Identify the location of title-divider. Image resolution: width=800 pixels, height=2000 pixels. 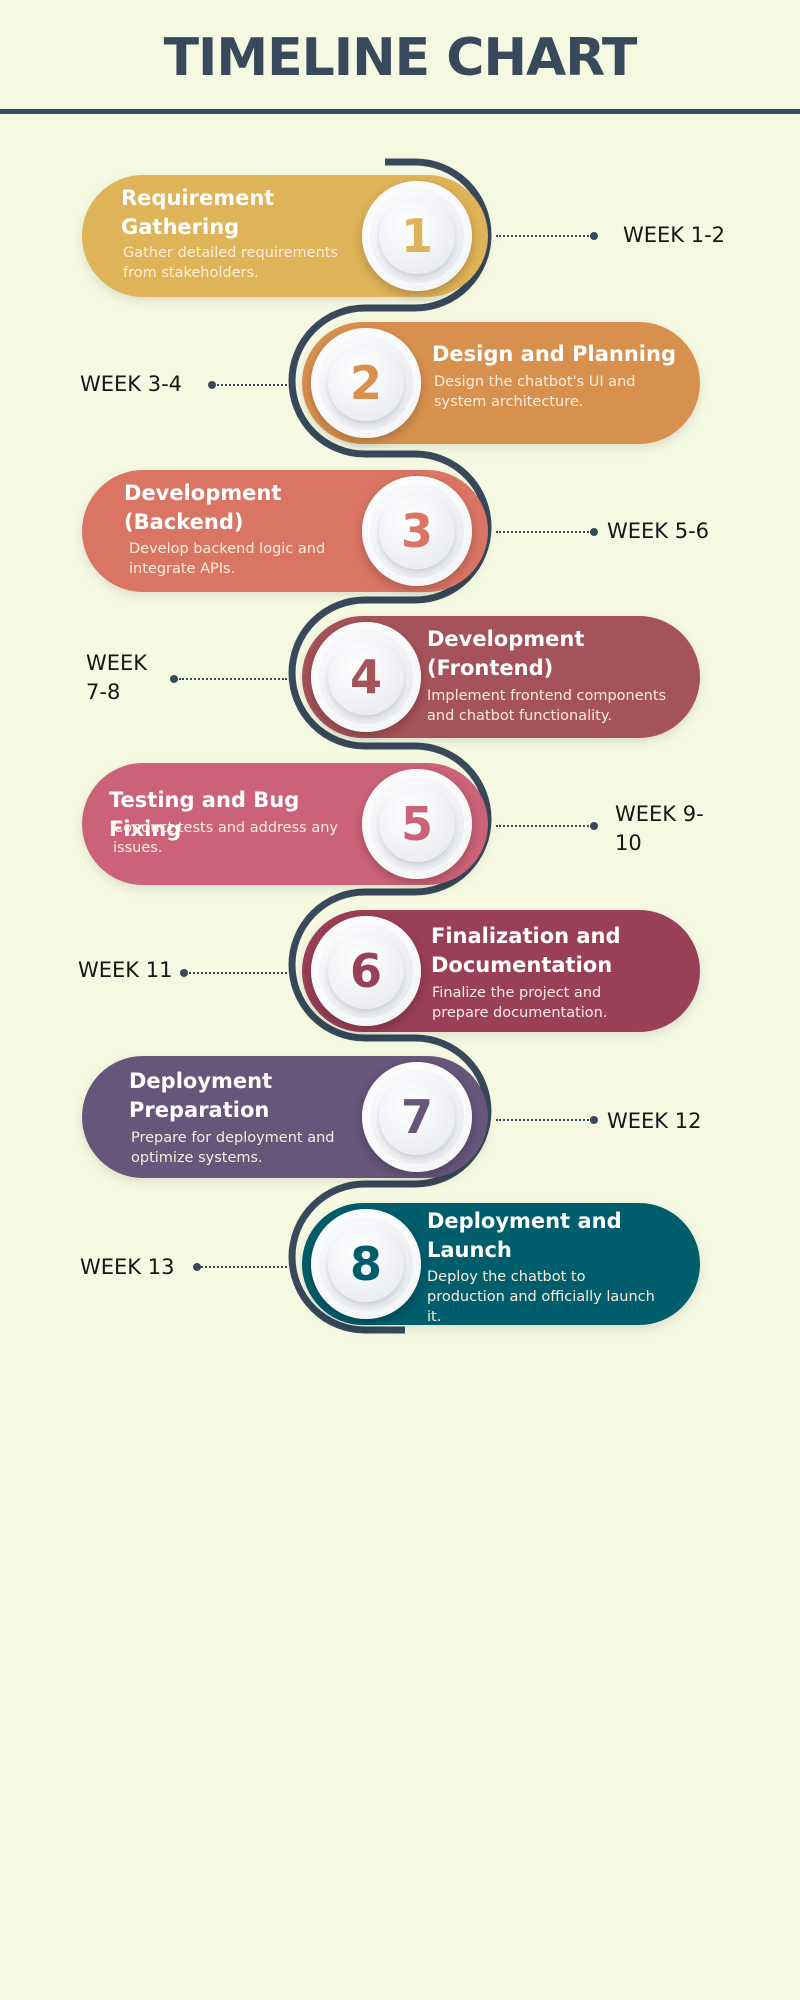
(400, 111).